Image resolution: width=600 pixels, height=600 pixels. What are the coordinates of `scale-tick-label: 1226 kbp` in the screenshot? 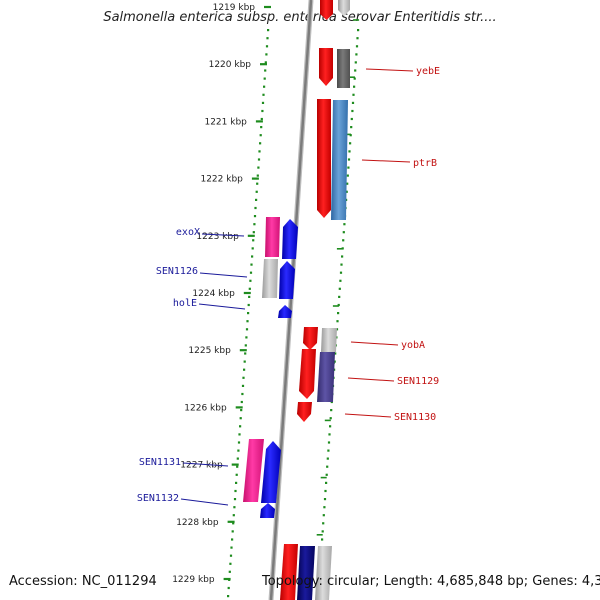 It's located at (205, 408).